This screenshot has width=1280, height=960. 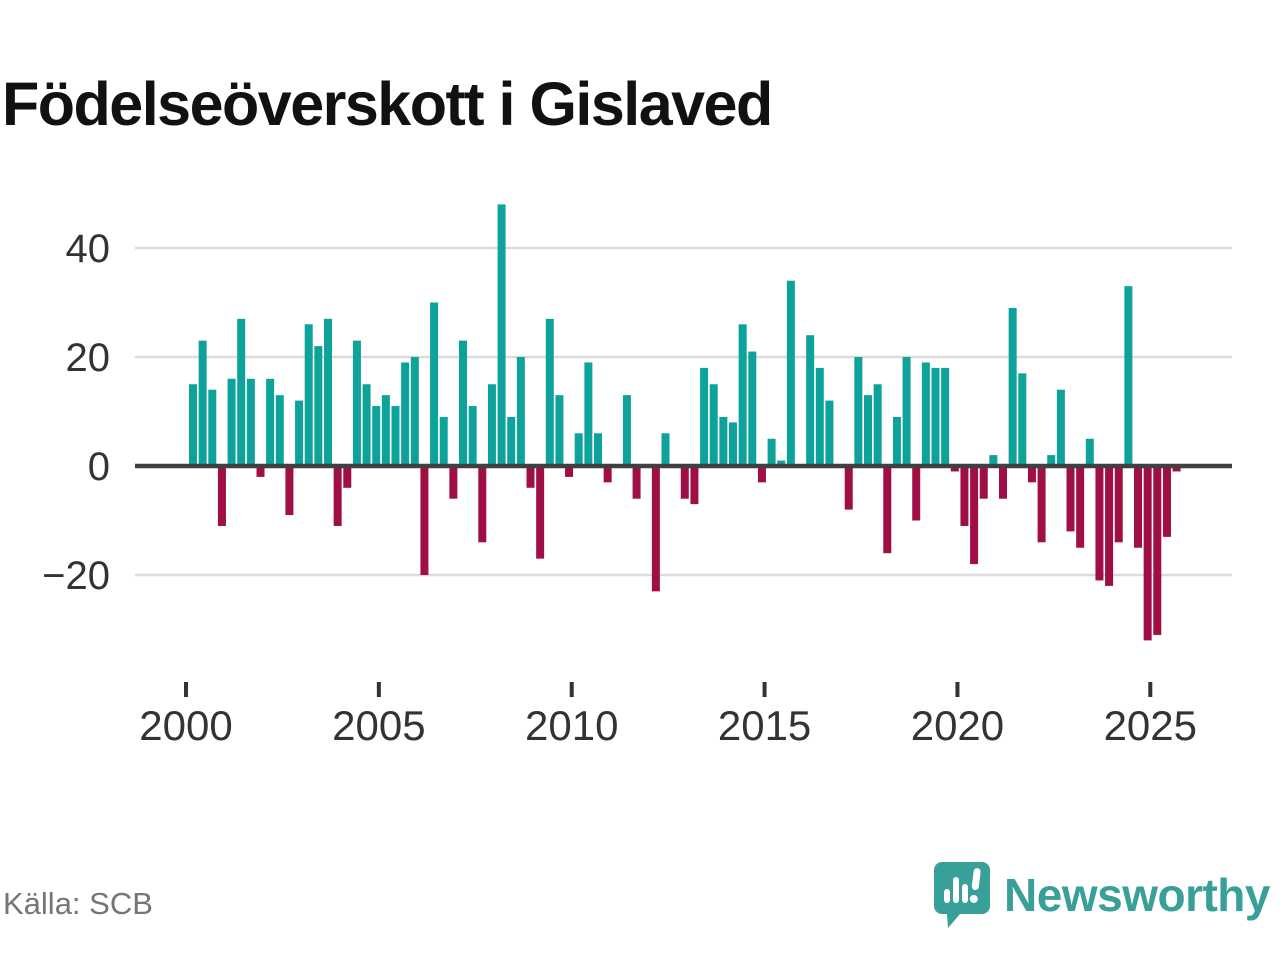 I want to click on y-tick-label: −20, so click(x=76, y=576).